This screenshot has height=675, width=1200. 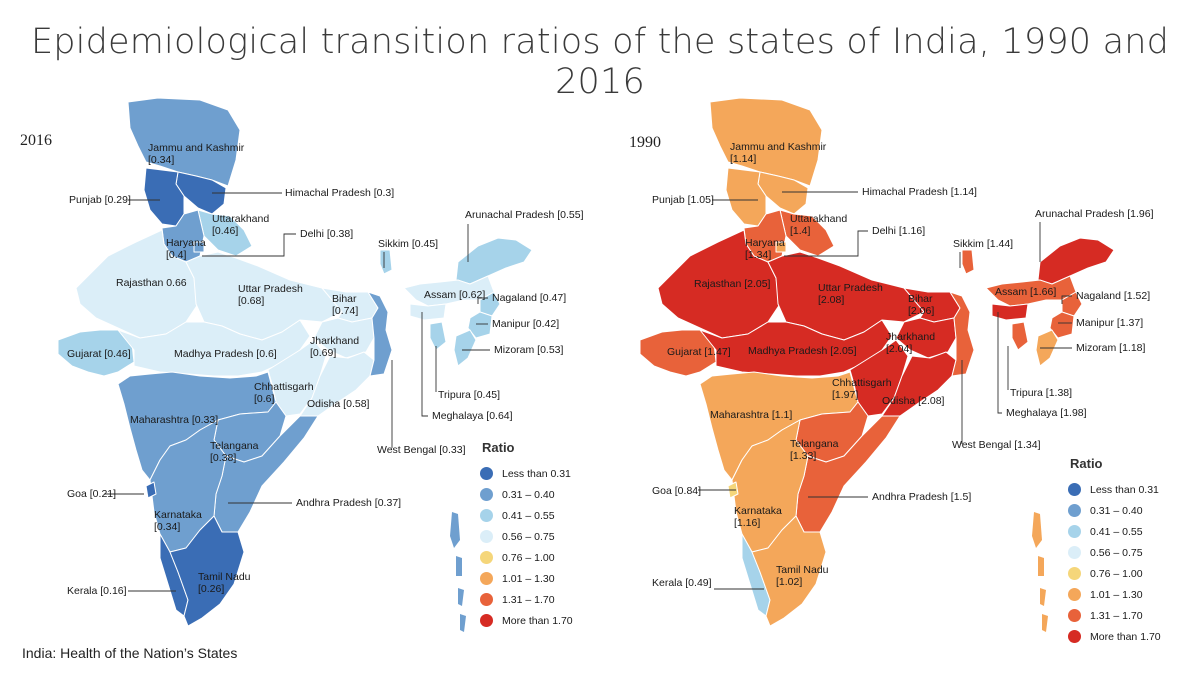 I want to click on leader-line-dl-1990, so click(x=826, y=243).